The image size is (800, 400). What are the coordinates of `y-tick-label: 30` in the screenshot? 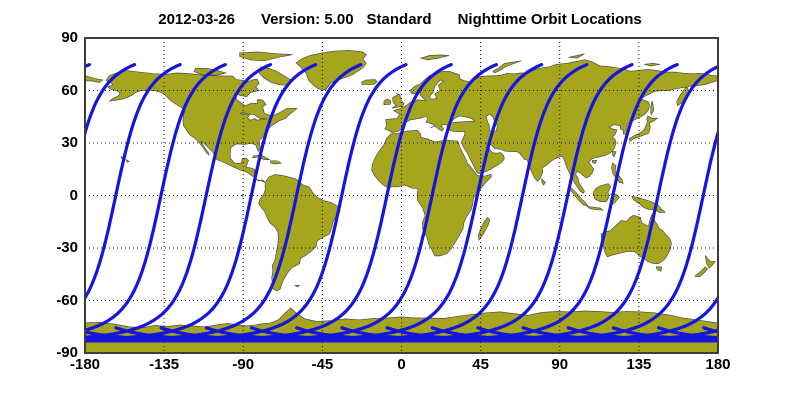 It's located at (69, 142).